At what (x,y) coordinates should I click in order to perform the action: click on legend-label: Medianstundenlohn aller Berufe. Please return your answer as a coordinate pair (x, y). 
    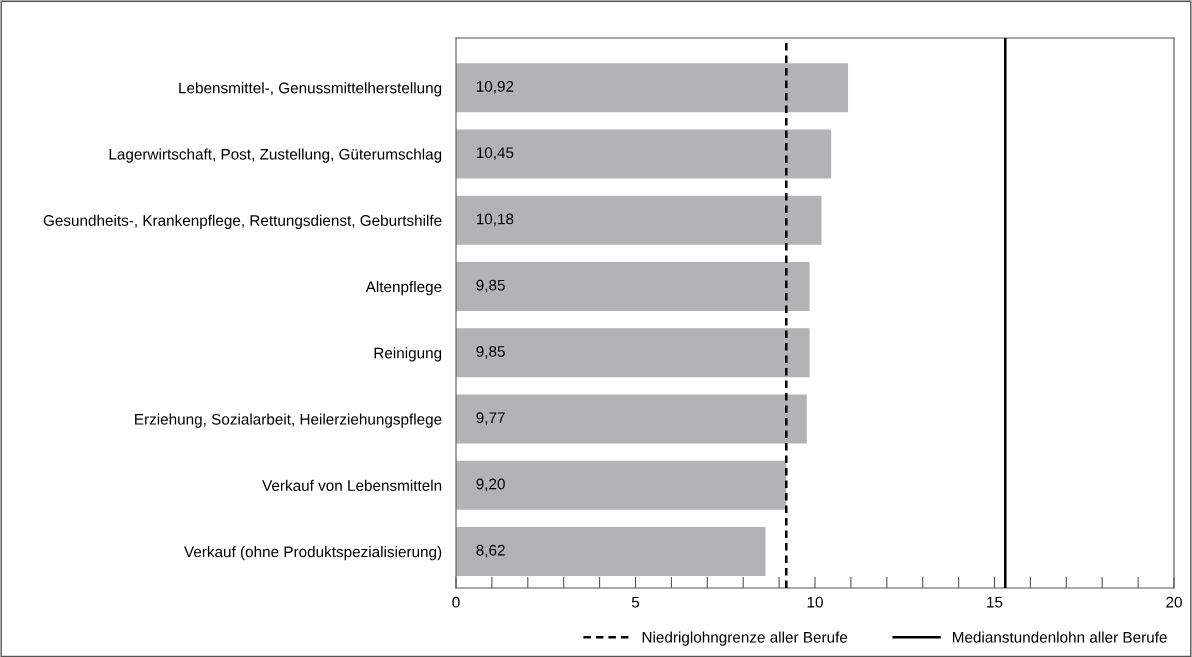
    Looking at the image, I should click on (1059, 637).